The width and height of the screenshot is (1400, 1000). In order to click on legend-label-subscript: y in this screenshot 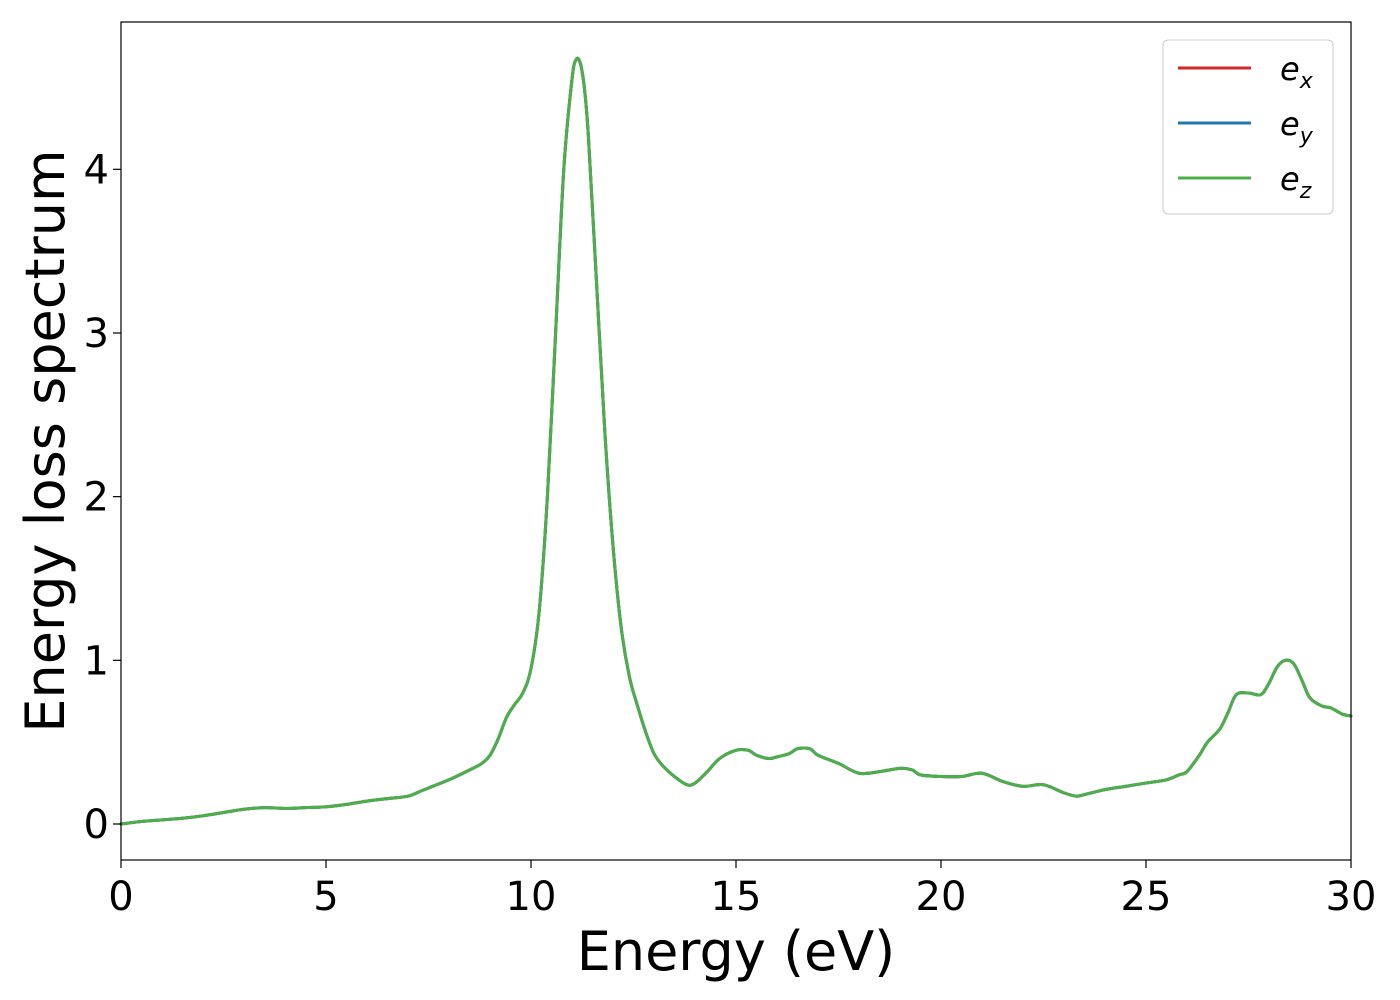, I will do `click(1306, 136)`.